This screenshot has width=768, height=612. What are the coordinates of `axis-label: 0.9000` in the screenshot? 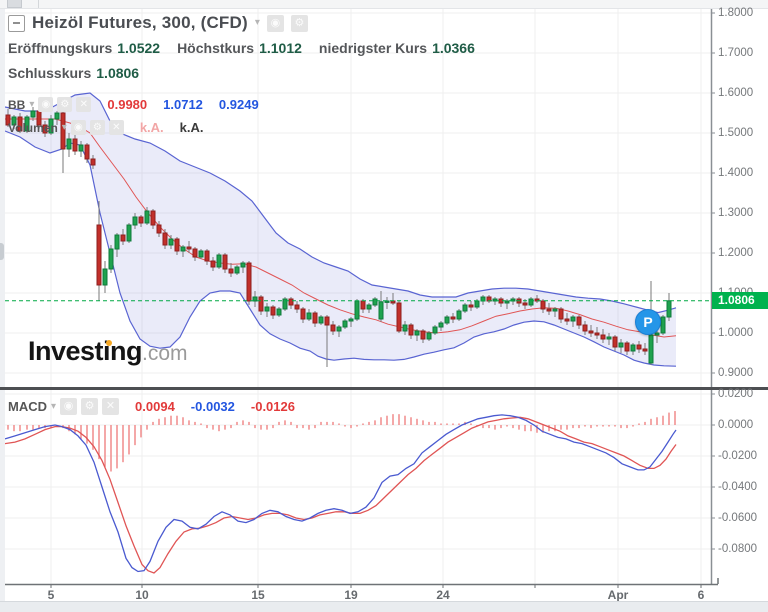 It's located at (736, 373).